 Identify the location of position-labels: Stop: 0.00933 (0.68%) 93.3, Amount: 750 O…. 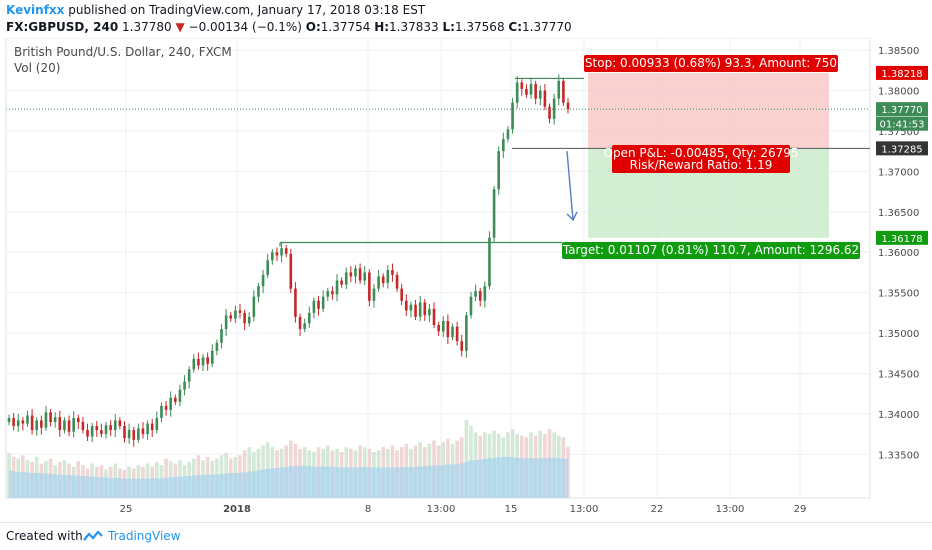
(711, 157).